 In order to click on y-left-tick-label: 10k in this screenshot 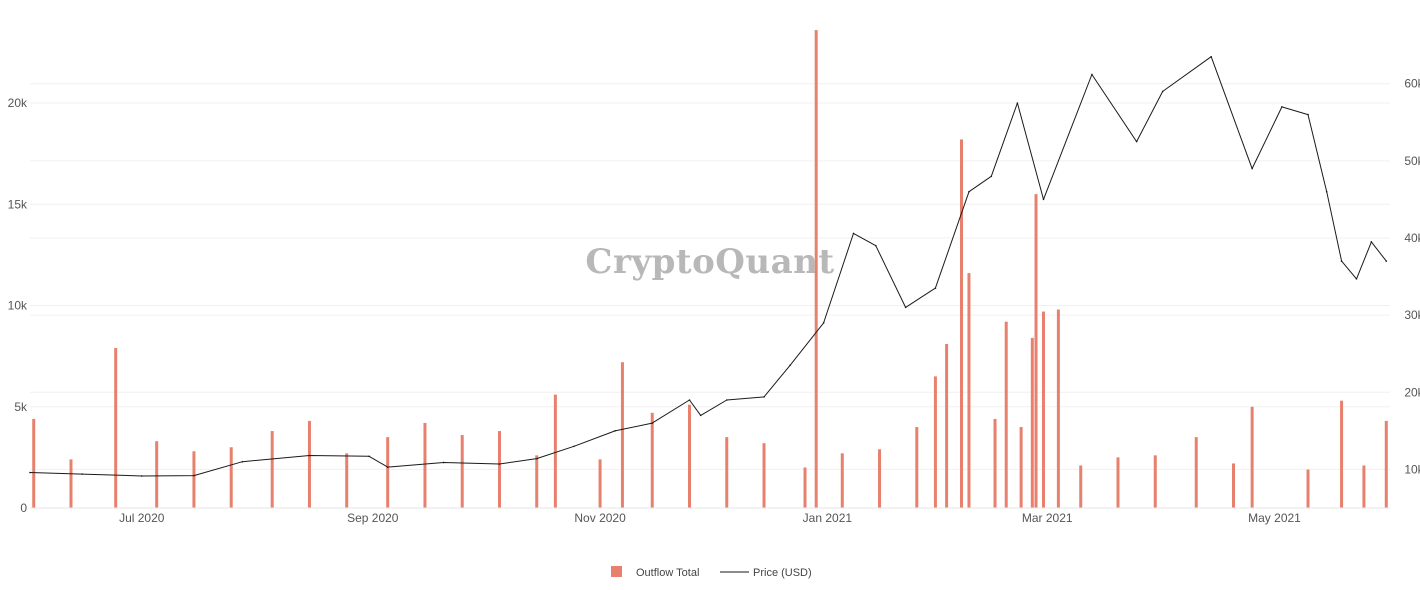, I will do `click(18, 306)`.